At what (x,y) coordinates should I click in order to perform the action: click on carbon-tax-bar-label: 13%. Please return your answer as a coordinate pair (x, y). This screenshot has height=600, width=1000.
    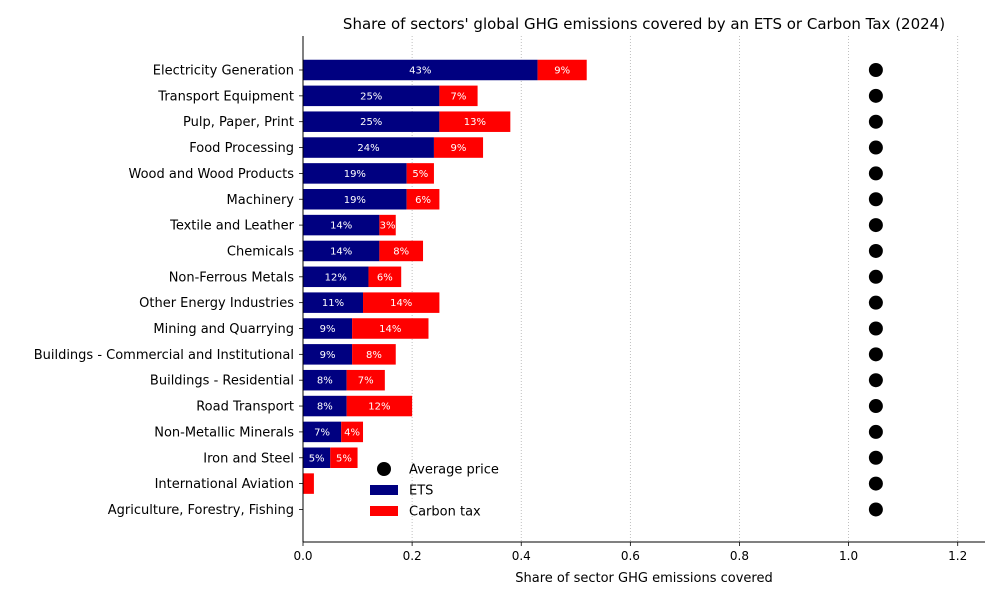
    Looking at the image, I should click on (475, 122).